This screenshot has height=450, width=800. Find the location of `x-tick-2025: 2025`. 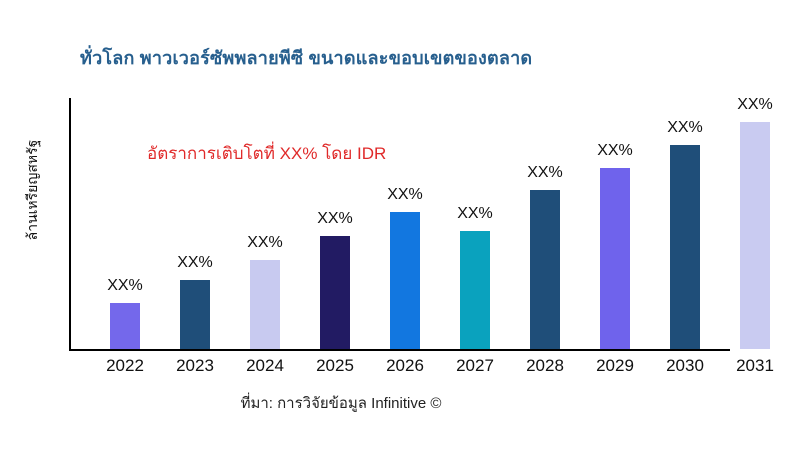

x-tick-2025: 2025 is located at coordinates (335, 365).